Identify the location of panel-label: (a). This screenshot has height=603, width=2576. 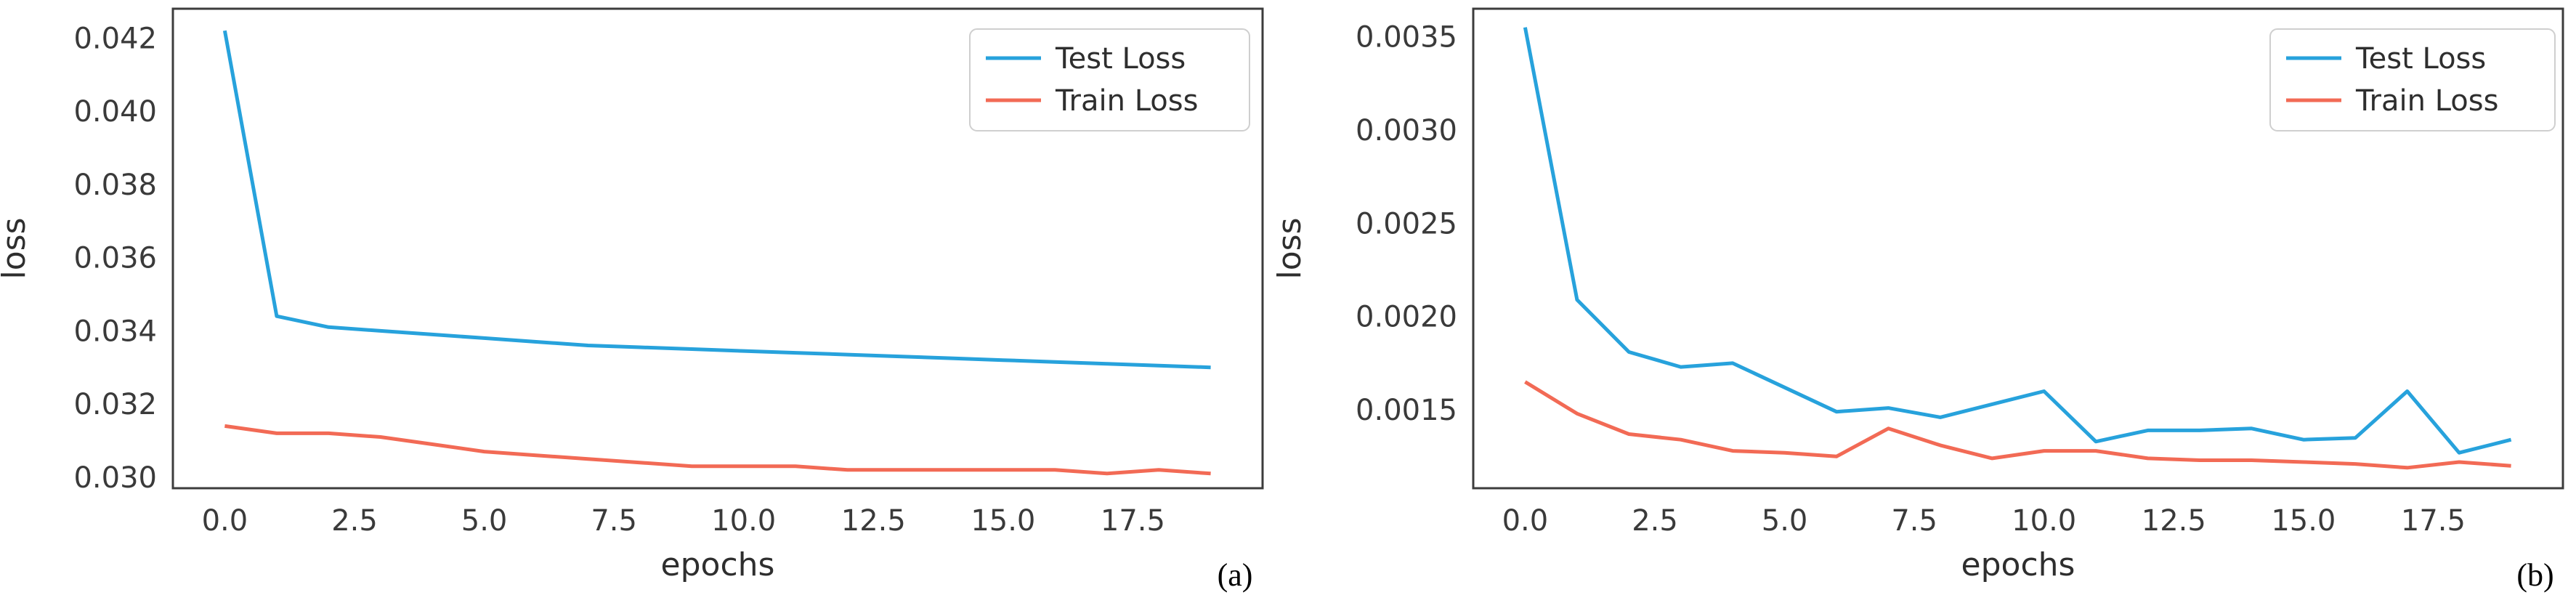
(1235, 575).